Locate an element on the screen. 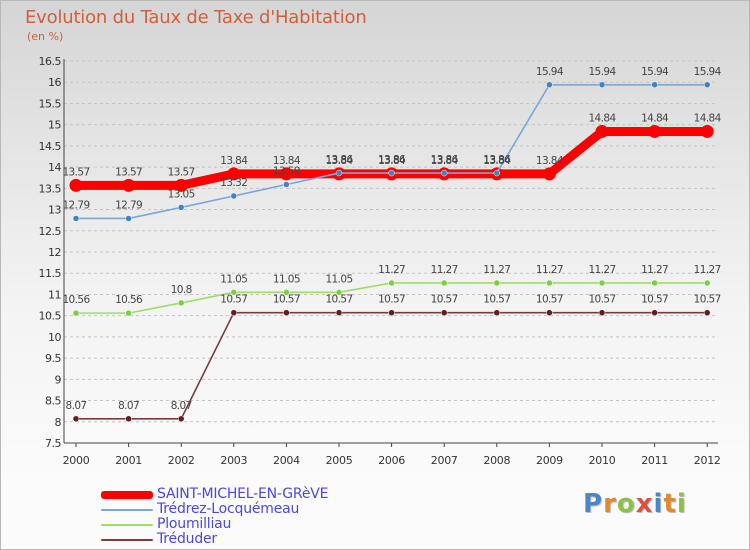 The image size is (750, 550). y-tick-label: 10 is located at coordinates (54, 337).